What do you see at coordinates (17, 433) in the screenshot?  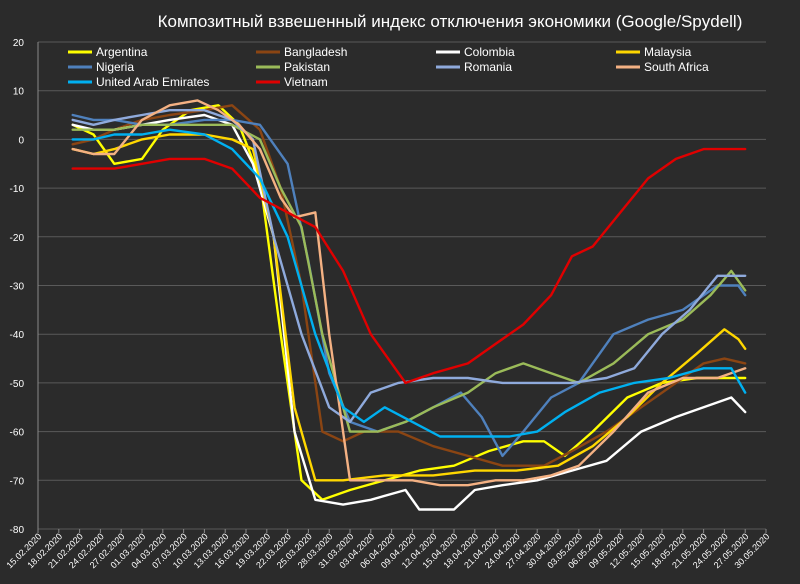 I see `y-tick-label: -60` at bounding box center [17, 433].